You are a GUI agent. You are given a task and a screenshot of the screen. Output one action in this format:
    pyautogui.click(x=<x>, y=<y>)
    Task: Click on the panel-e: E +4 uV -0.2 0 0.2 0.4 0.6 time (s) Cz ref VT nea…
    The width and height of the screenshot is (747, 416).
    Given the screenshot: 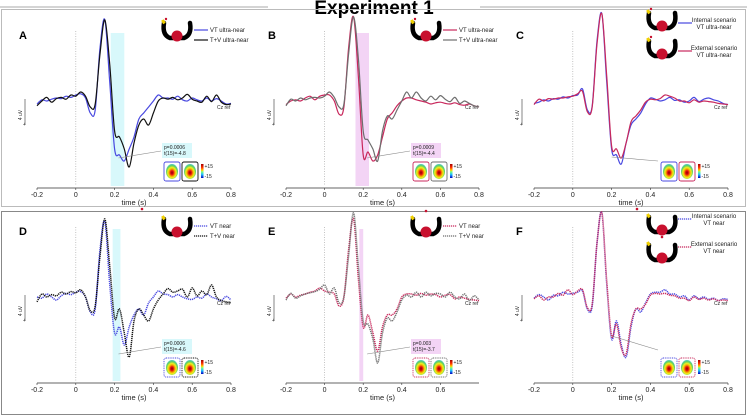 What is the action you would take?
    pyautogui.click(x=375, y=305)
    